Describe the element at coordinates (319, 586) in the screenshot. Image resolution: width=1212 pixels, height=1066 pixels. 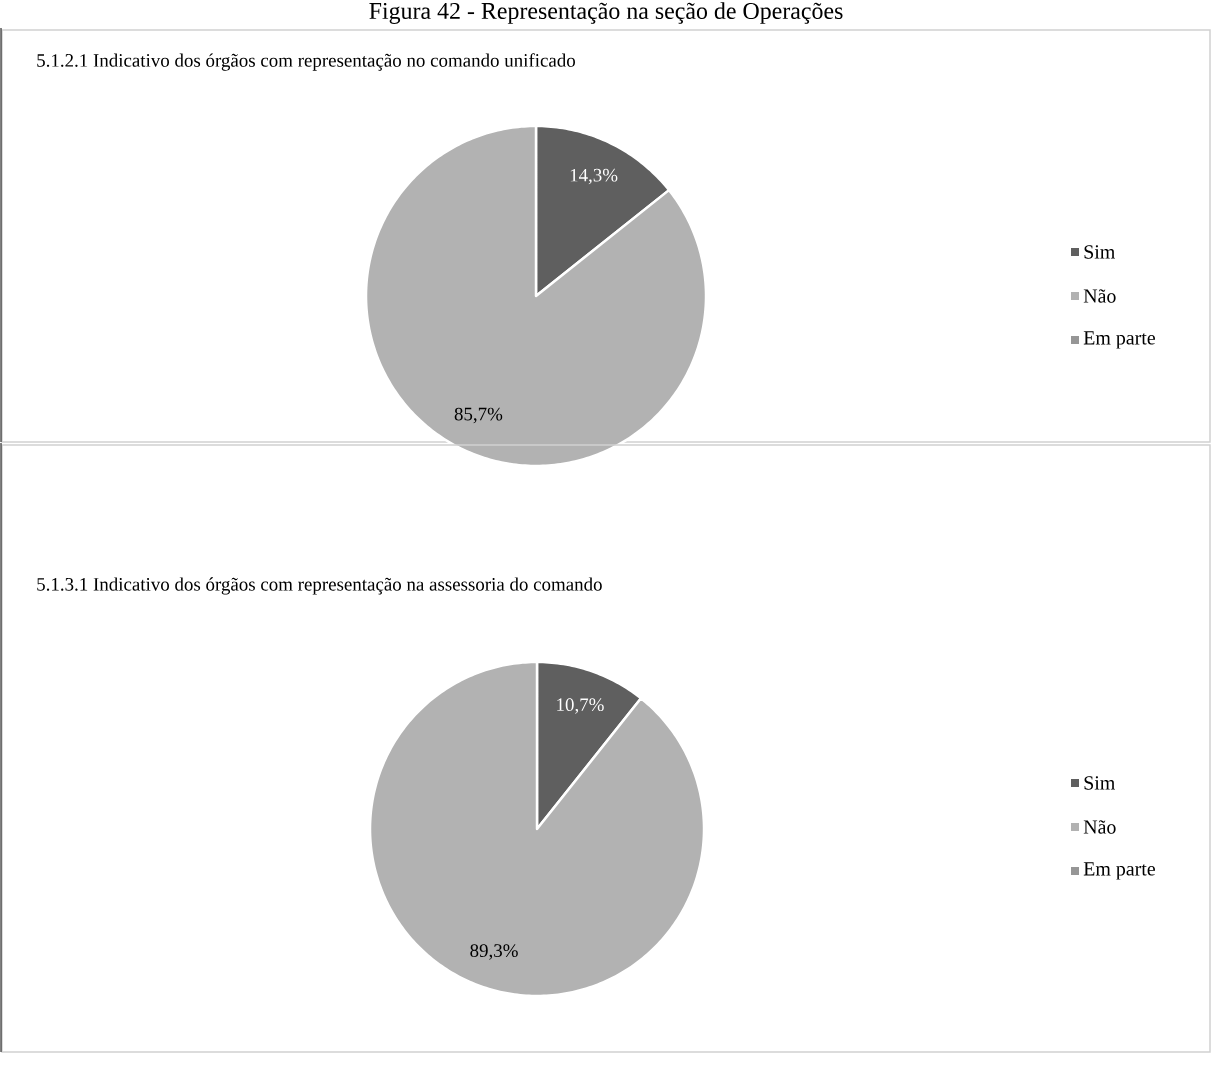
I see `chart-title: 5.1.3.1 Indicativo dos órgãos com representação na assessoria do comando` at that location.